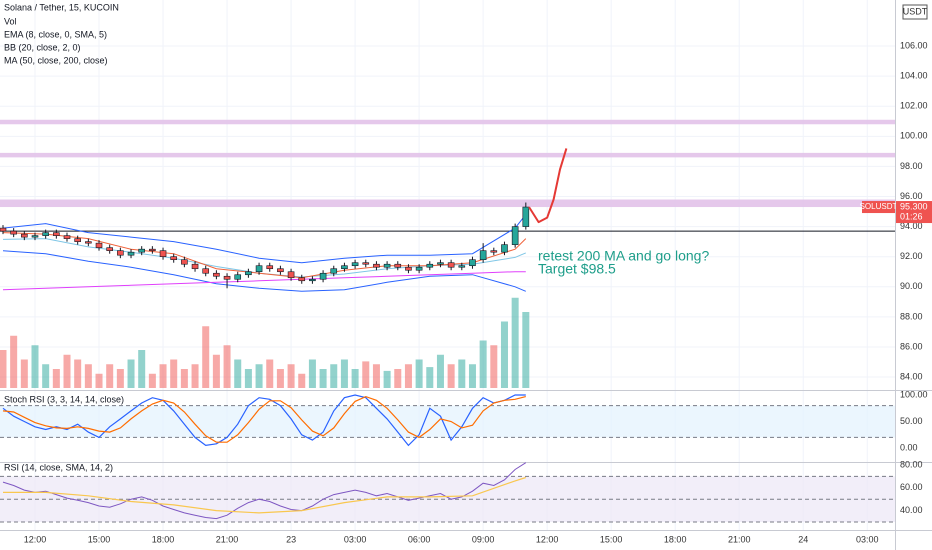  Describe the element at coordinates (548, 186) in the screenshot. I see `drawing` at that location.